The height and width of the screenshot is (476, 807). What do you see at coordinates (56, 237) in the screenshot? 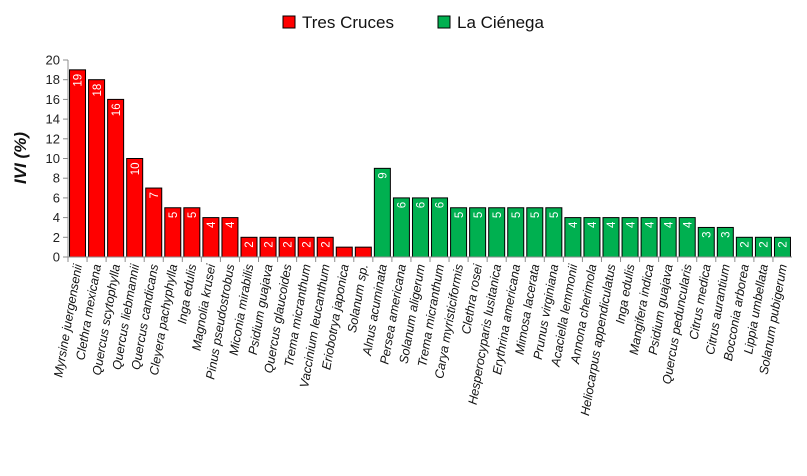
I see `y-tick-label: 2` at bounding box center [56, 237].